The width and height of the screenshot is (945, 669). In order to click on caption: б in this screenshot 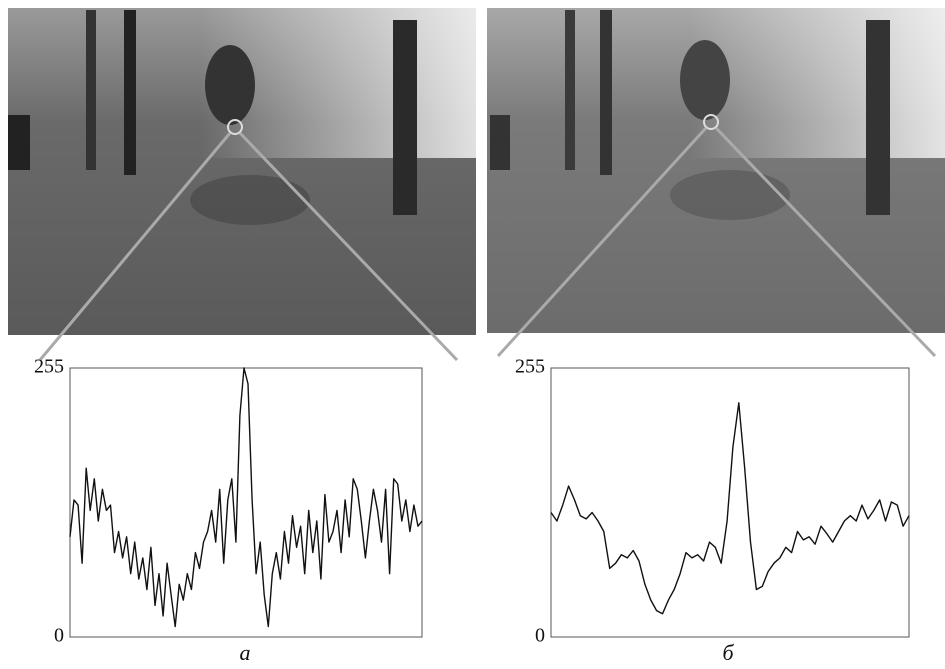, I will do `click(728, 652)`.